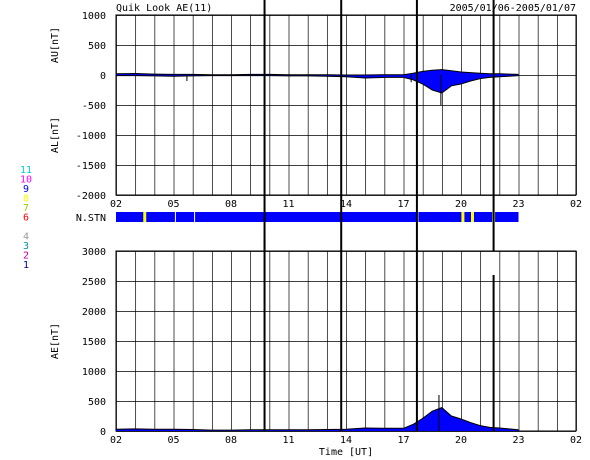 Image resolution: width=590 pixels, height=460 pixels. What do you see at coordinates (346, 440) in the screenshot?
I see `bottom-x-tick-label: 14` at bounding box center [346, 440].